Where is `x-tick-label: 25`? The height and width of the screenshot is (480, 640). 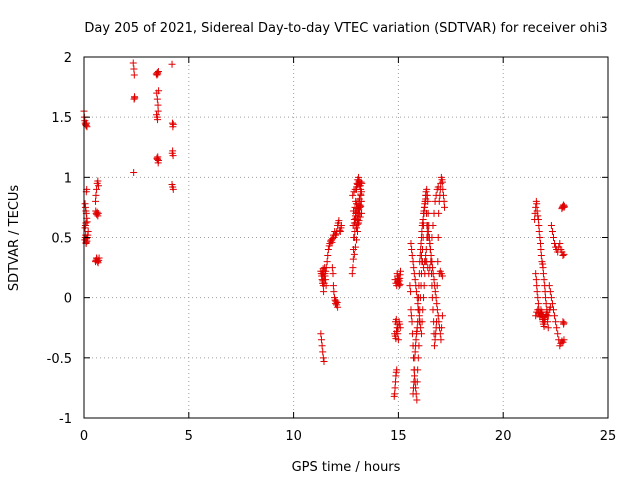 x-tick-label: 25 is located at coordinates (608, 436).